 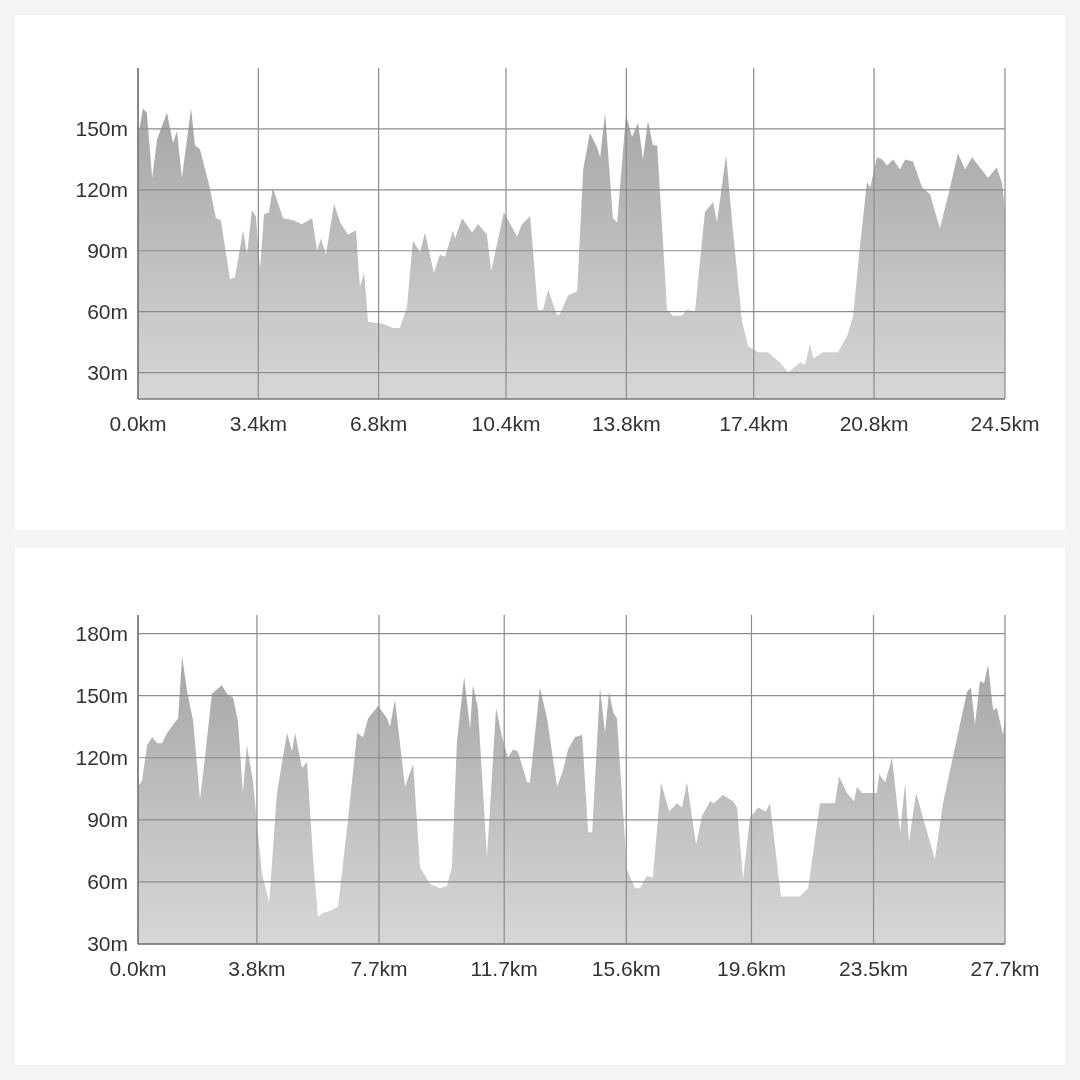 I want to click on x-tick-label: 15.6km, so click(x=626, y=968).